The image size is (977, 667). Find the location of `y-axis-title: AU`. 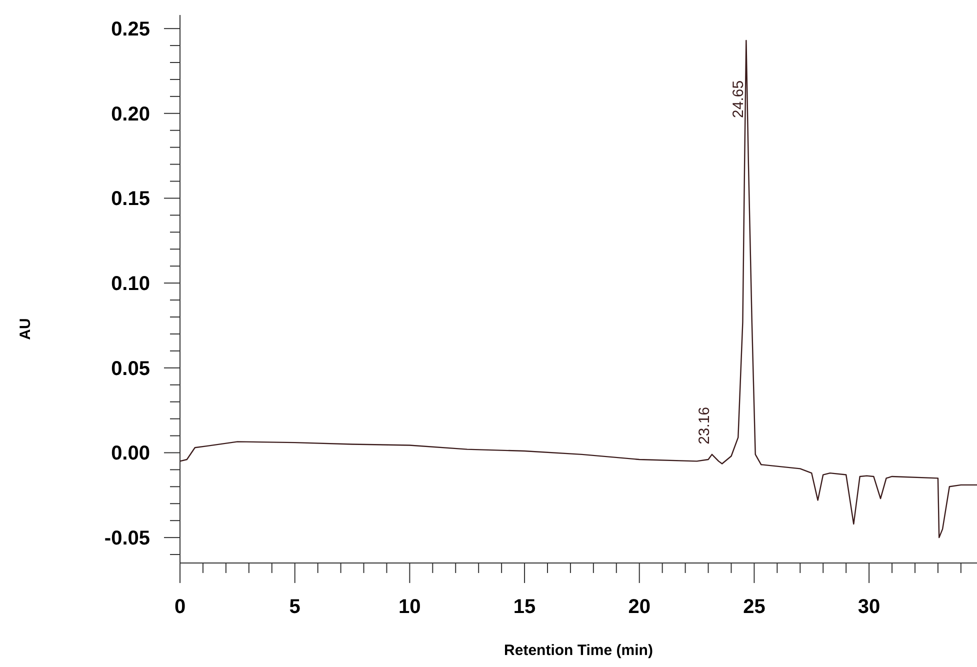

y-axis-title: AU is located at coordinates (25, 329).